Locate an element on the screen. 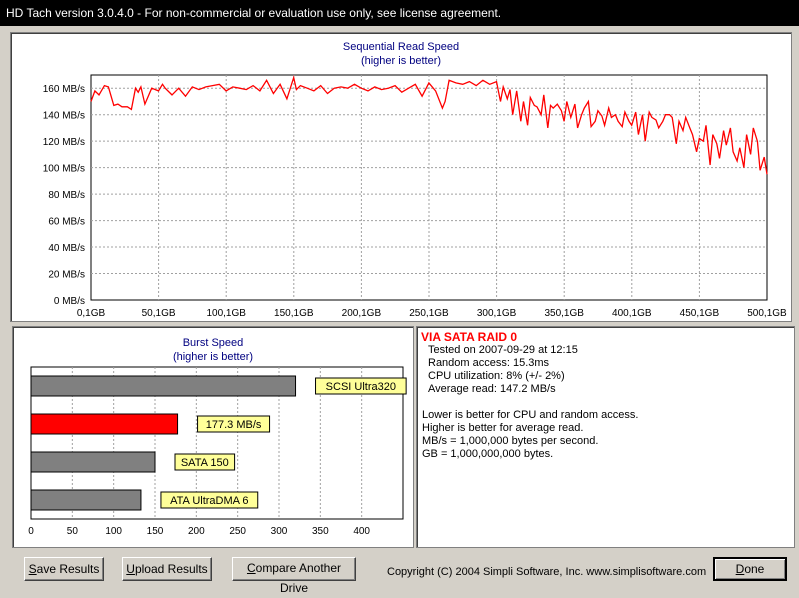 The width and height of the screenshot is (799, 598). burst-x-tick-label: 100 is located at coordinates (113, 531).